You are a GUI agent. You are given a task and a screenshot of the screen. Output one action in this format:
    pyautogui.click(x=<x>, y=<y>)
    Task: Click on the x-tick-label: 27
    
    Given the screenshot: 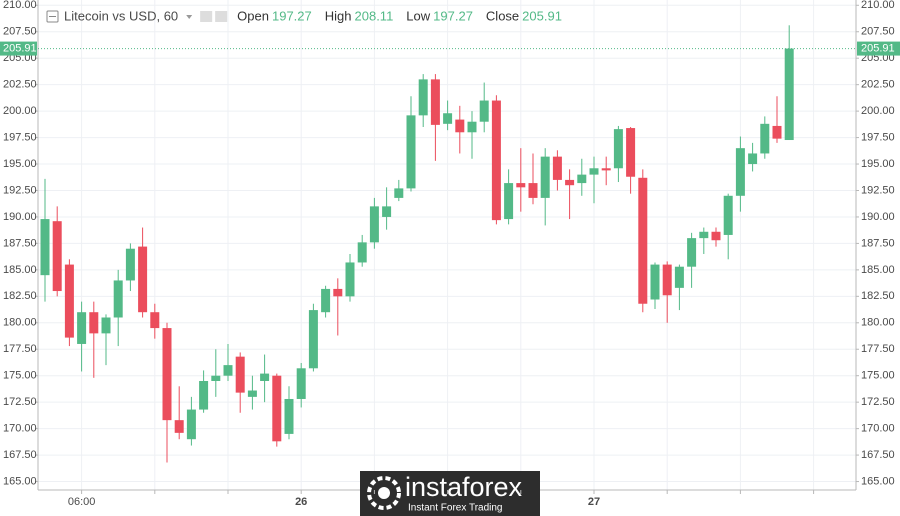 What is the action you would take?
    pyautogui.click(x=594, y=502)
    